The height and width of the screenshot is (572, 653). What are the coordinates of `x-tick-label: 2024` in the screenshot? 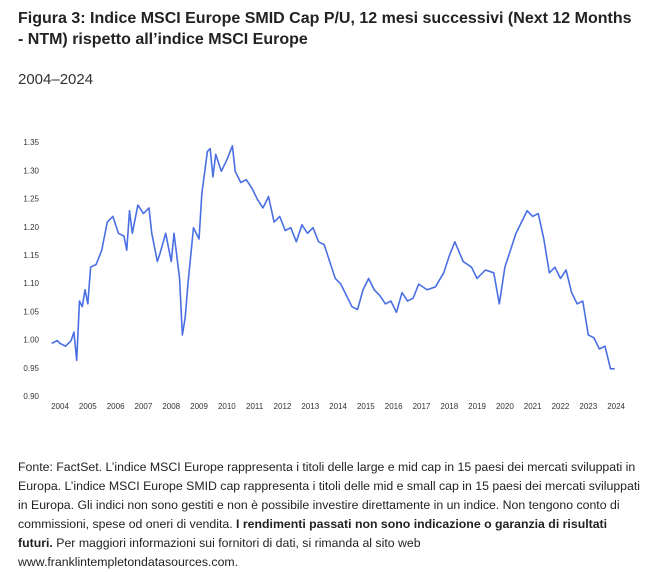 It's located at (616, 406).